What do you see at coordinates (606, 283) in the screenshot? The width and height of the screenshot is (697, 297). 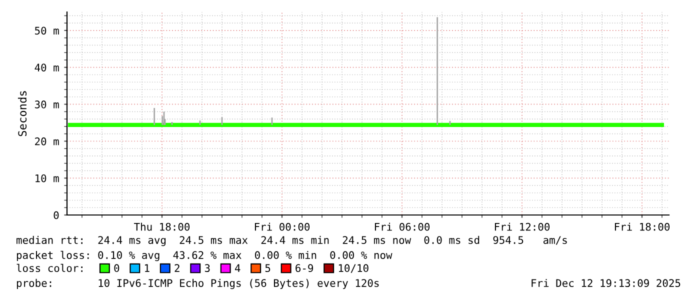 I see `text: Fri Dec 12 19:13:09 2025` at bounding box center [606, 283].